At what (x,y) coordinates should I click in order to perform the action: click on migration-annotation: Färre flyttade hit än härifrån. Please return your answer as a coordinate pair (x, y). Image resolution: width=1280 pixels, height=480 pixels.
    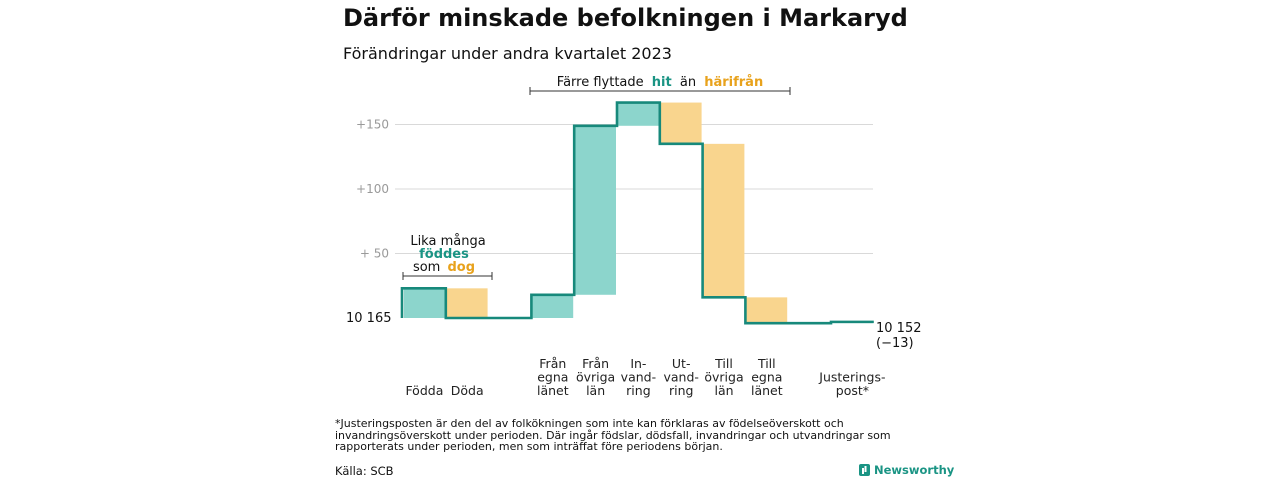
    Looking at the image, I should click on (660, 82).